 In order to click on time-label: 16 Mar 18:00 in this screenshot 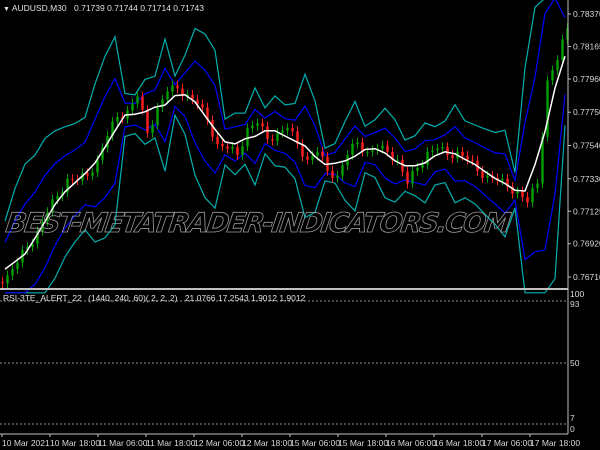, I will do `click(459, 443)`.